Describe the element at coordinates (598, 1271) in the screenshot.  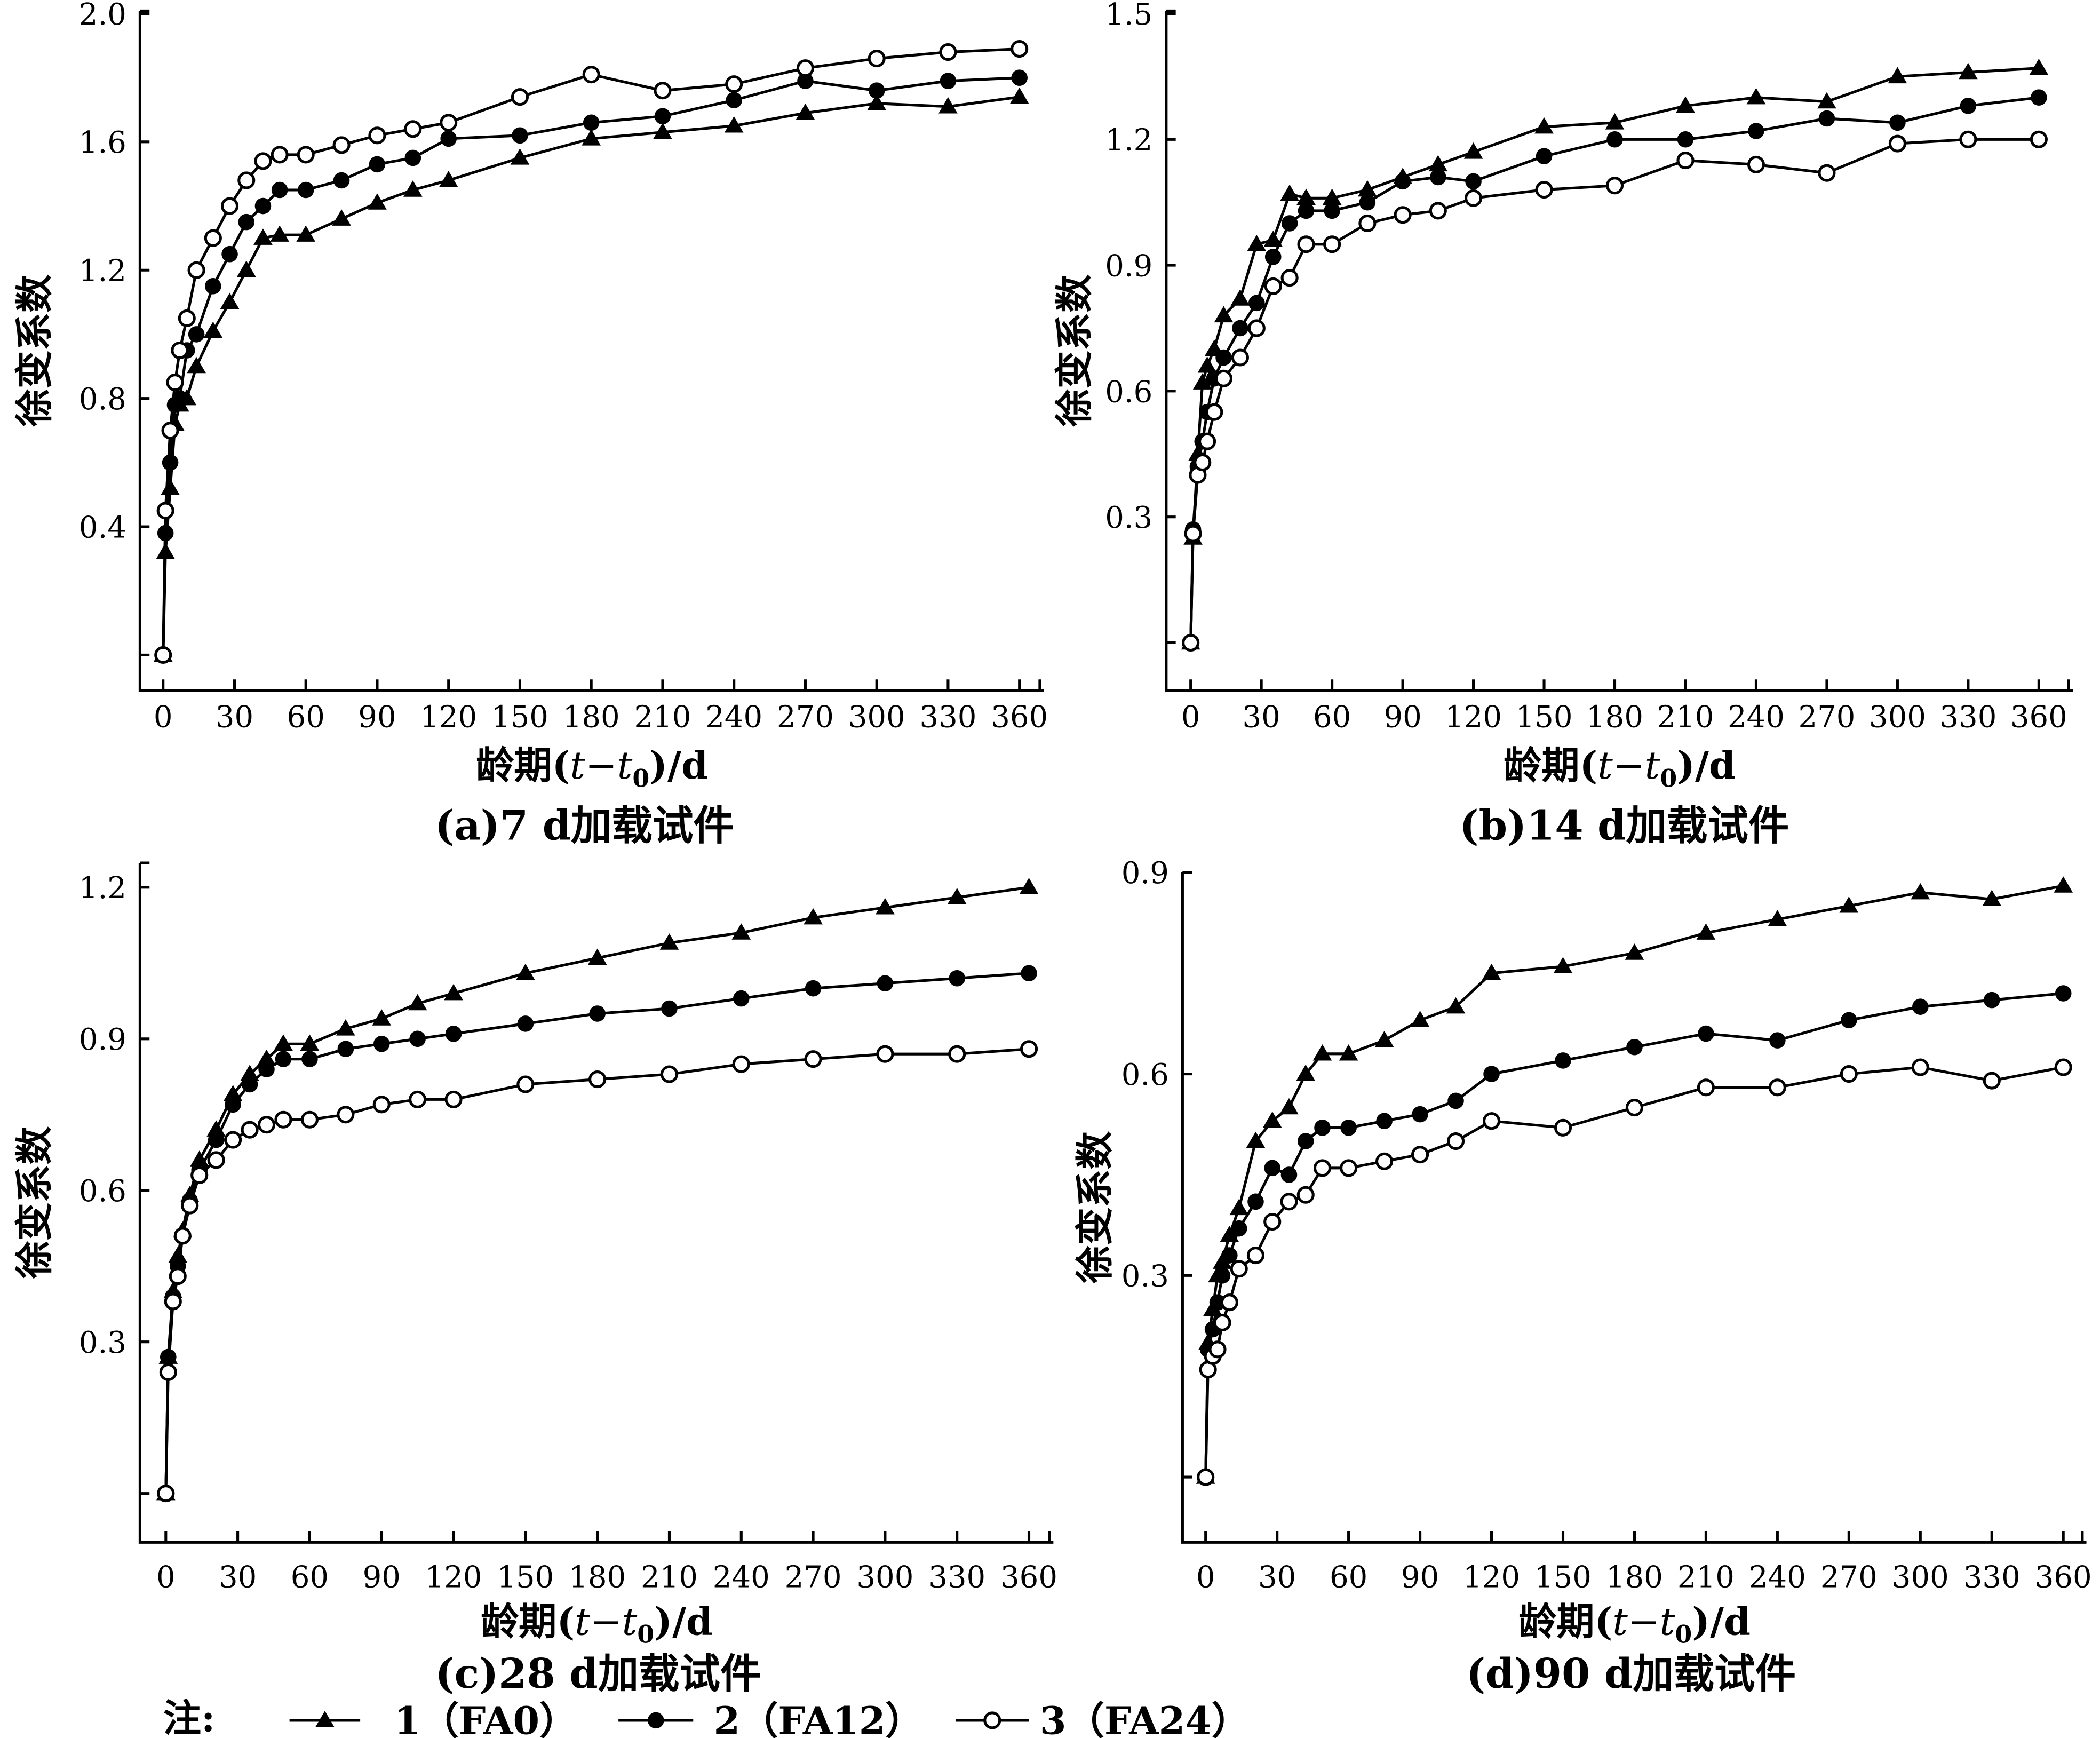
I see `series-fa24` at that location.